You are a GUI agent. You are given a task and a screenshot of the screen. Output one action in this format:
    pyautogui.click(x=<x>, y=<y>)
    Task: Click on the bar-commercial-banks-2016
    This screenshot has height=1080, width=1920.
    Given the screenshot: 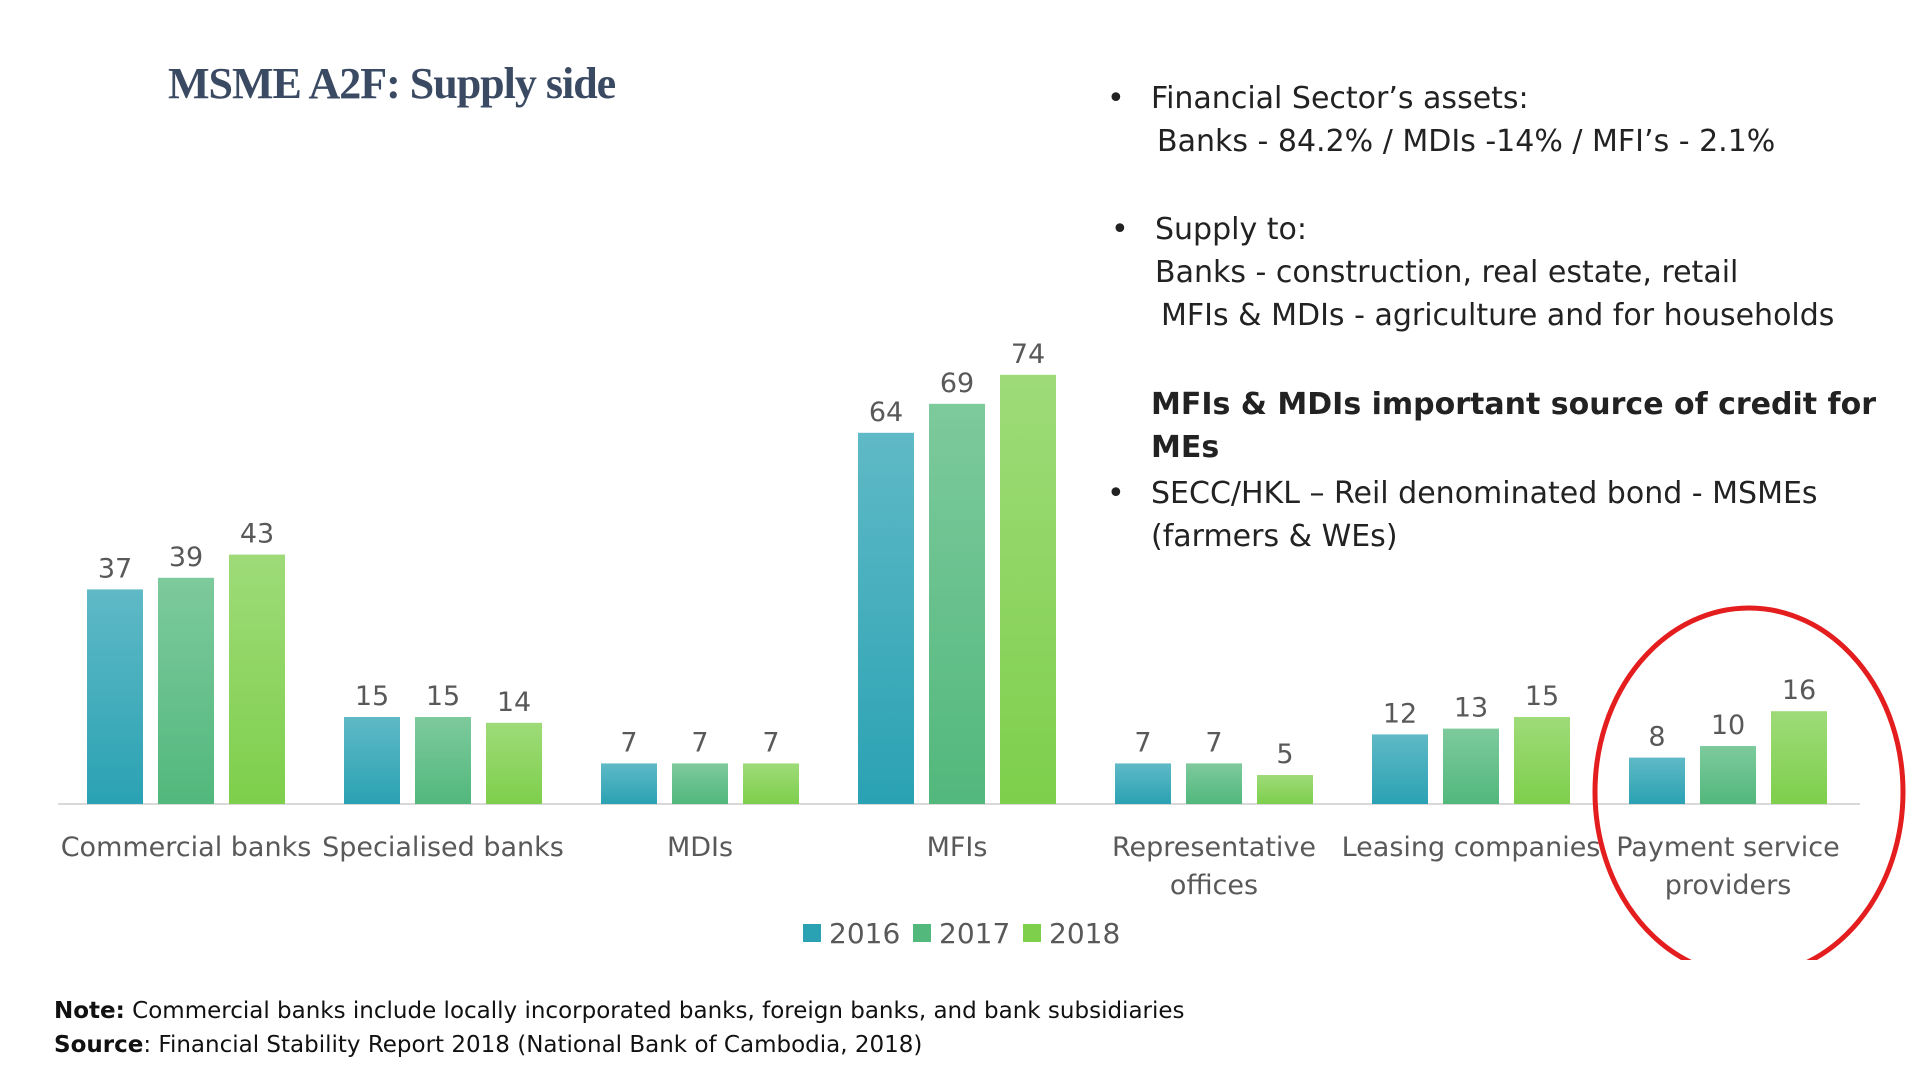 What is the action you would take?
    pyautogui.click(x=115, y=696)
    